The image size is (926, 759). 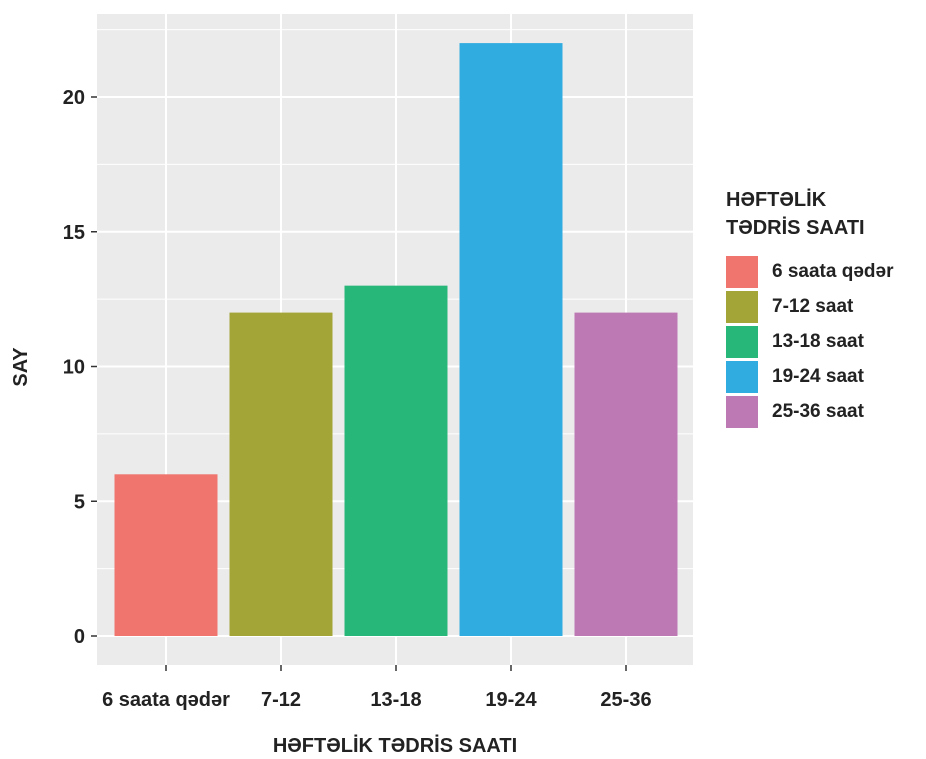 I want to click on legend-label: 25-36 saat, so click(x=818, y=411).